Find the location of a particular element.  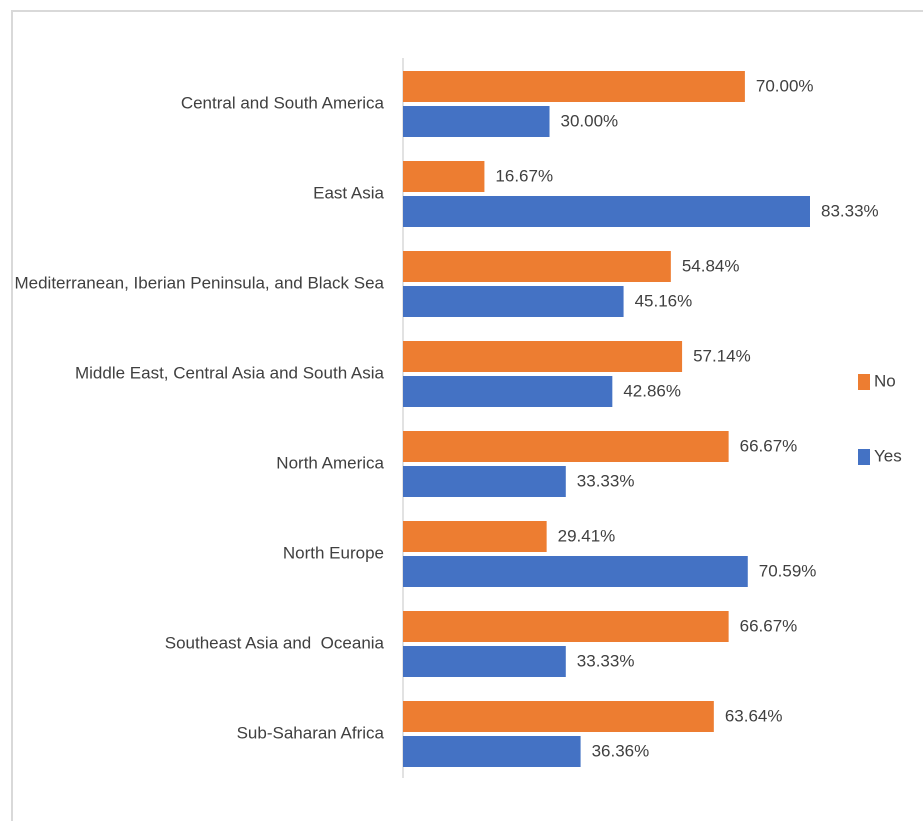

data-label: 45.16% is located at coordinates (664, 300).